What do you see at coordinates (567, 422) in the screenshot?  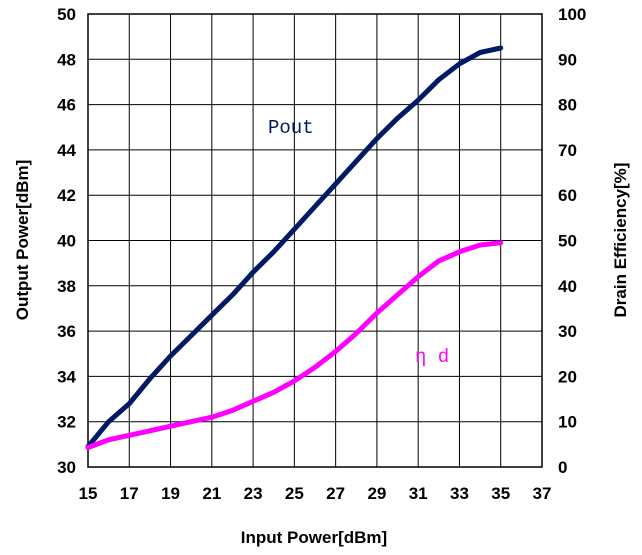 I see `y-right-tick-label: 10` at bounding box center [567, 422].